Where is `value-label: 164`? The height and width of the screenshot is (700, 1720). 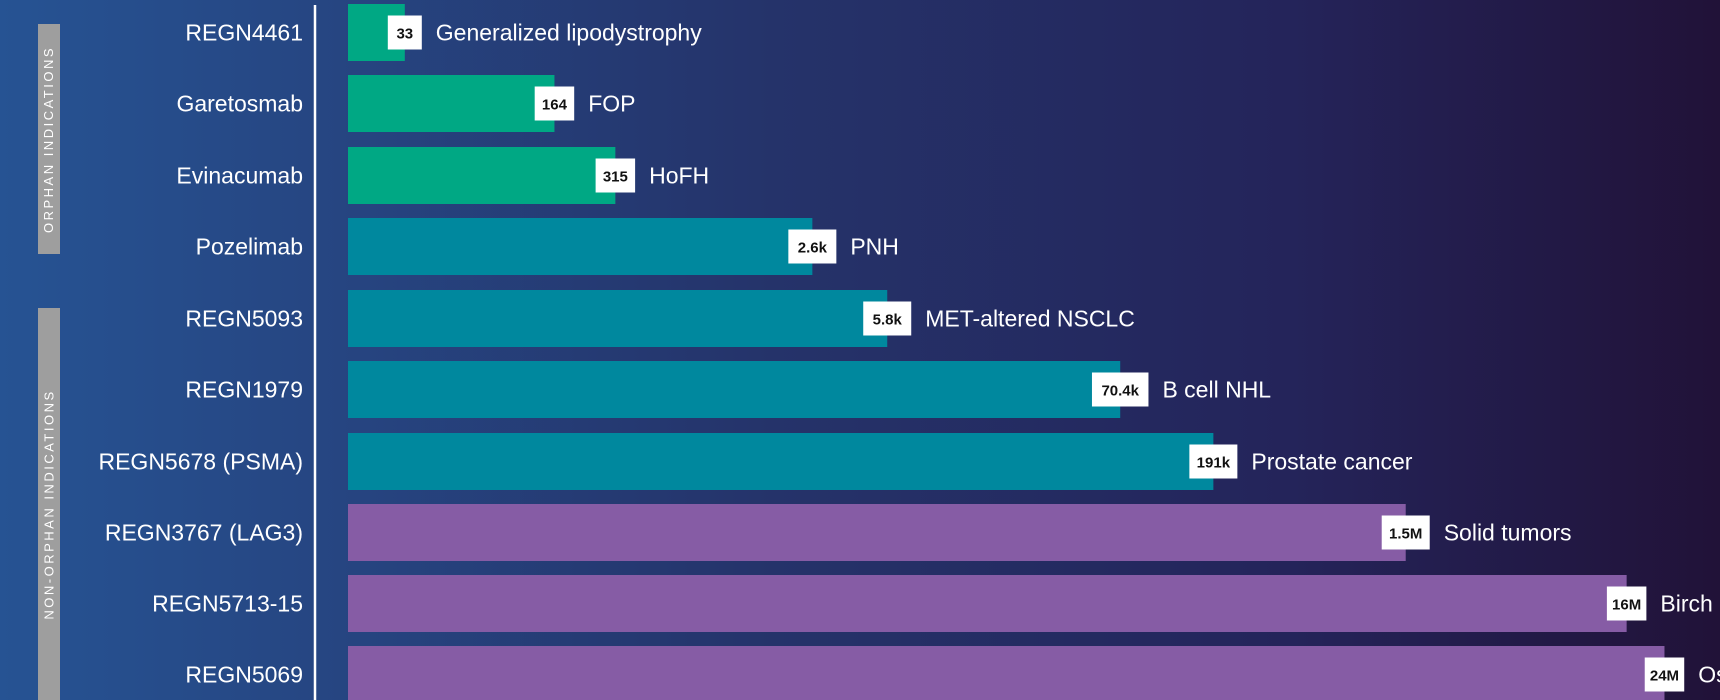
value-label: 164 is located at coordinates (555, 105).